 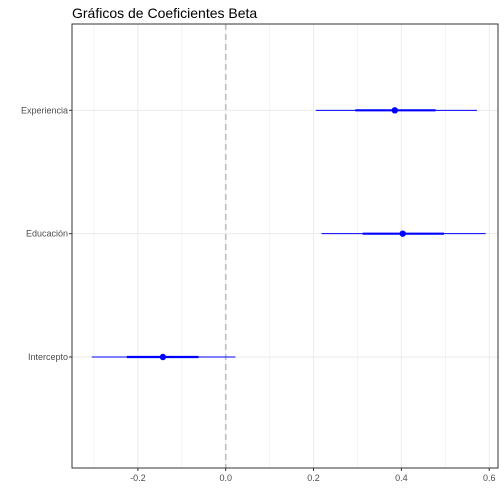 What do you see at coordinates (48, 357) in the screenshot?
I see `y-tick-label: Intercepto` at bounding box center [48, 357].